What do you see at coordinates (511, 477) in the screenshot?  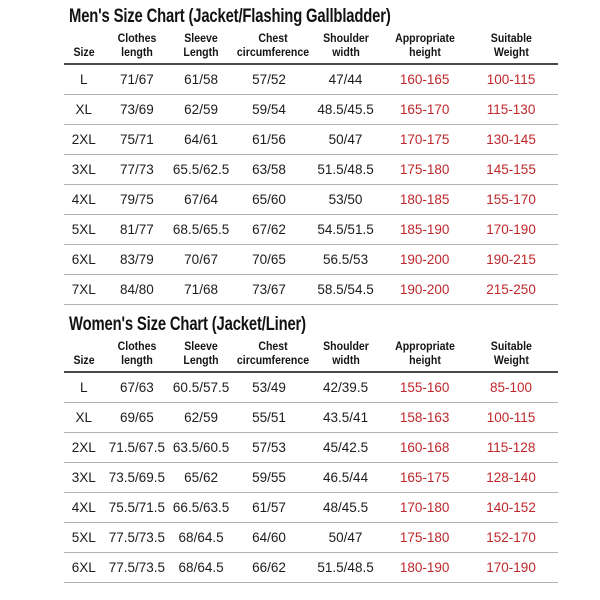 I see `value-cell: 128-140` at bounding box center [511, 477].